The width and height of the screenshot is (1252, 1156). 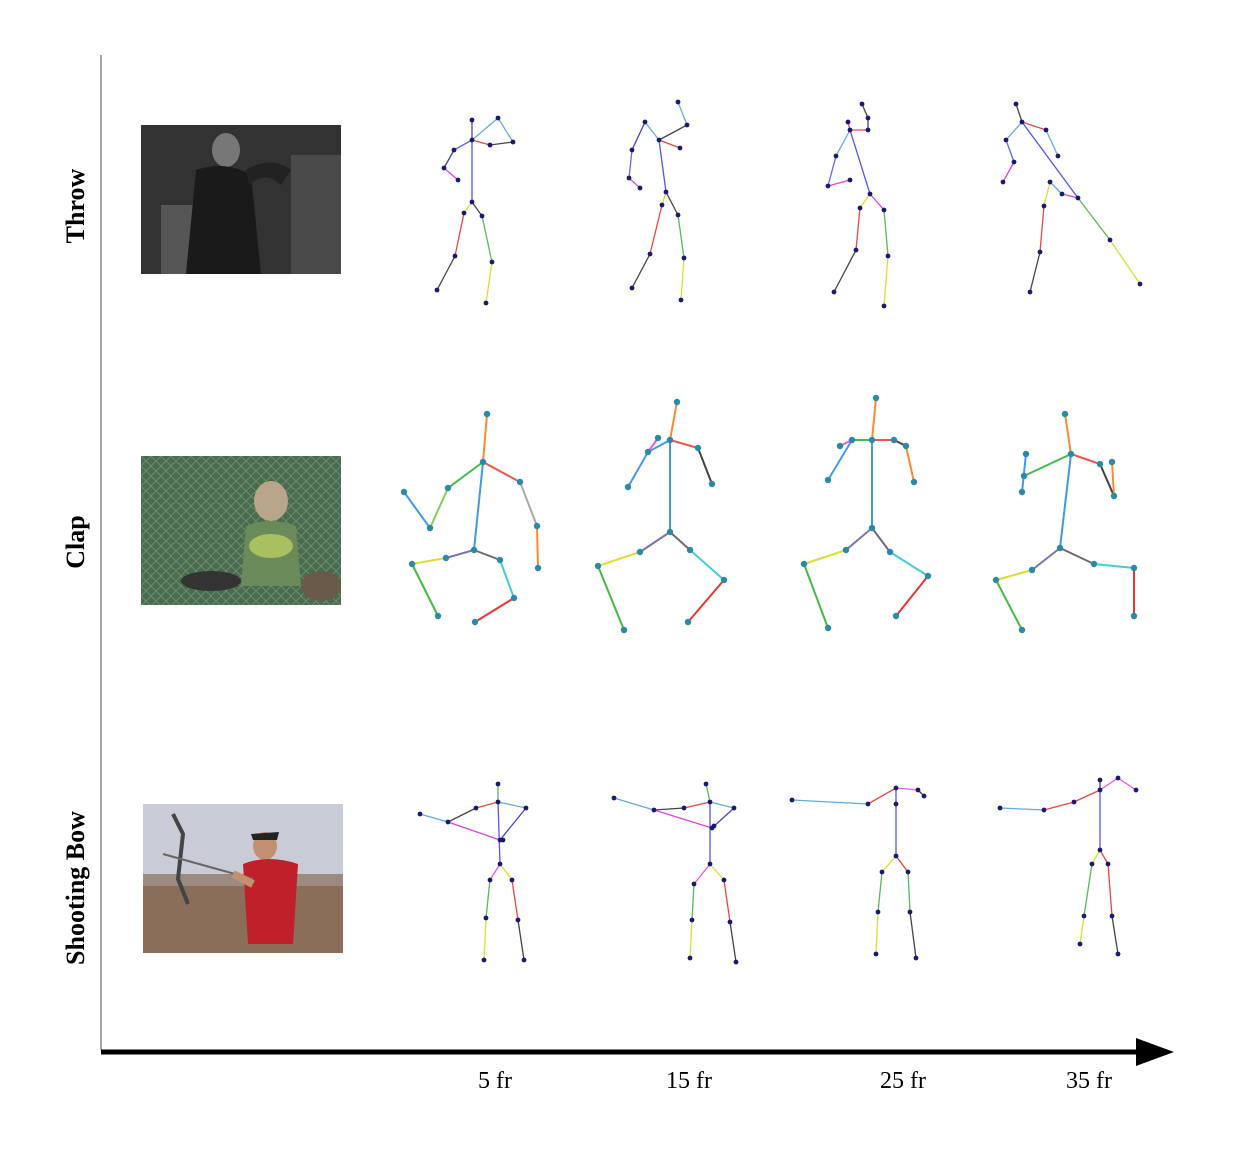 What do you see at coordinates (903, 1081) in the screenshot?
I see `frame-label-25: 25 fr` at bounding box center [903, 1081].